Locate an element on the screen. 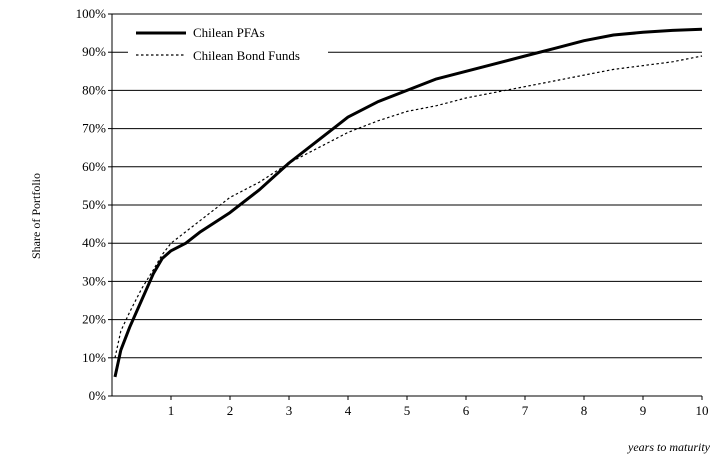 The height and width of the screenshot is (459, 712). legend-label-pfas: Chilean PFAs is located at coordinates (229, 32).